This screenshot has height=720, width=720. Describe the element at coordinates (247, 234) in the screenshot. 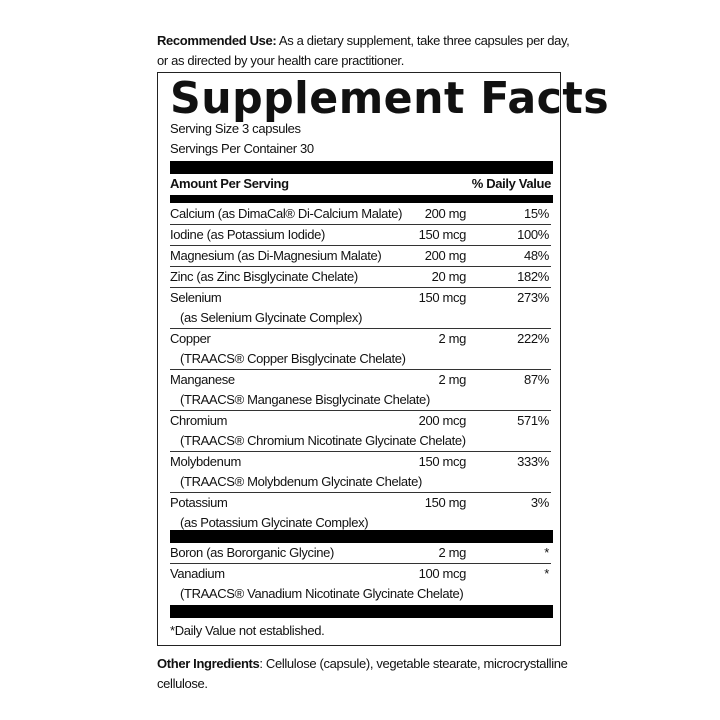

I see `nutrient-name: Iodine (as Potassium Iodide)` at that location.